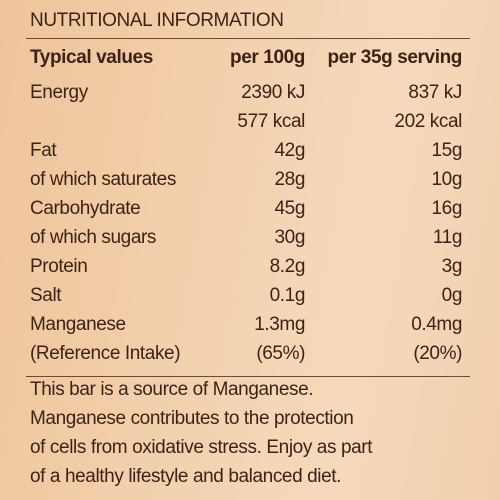  Describe the element at coordinates (428, 121) in the screenshot. I see `cell: 202 kcal` at that location.